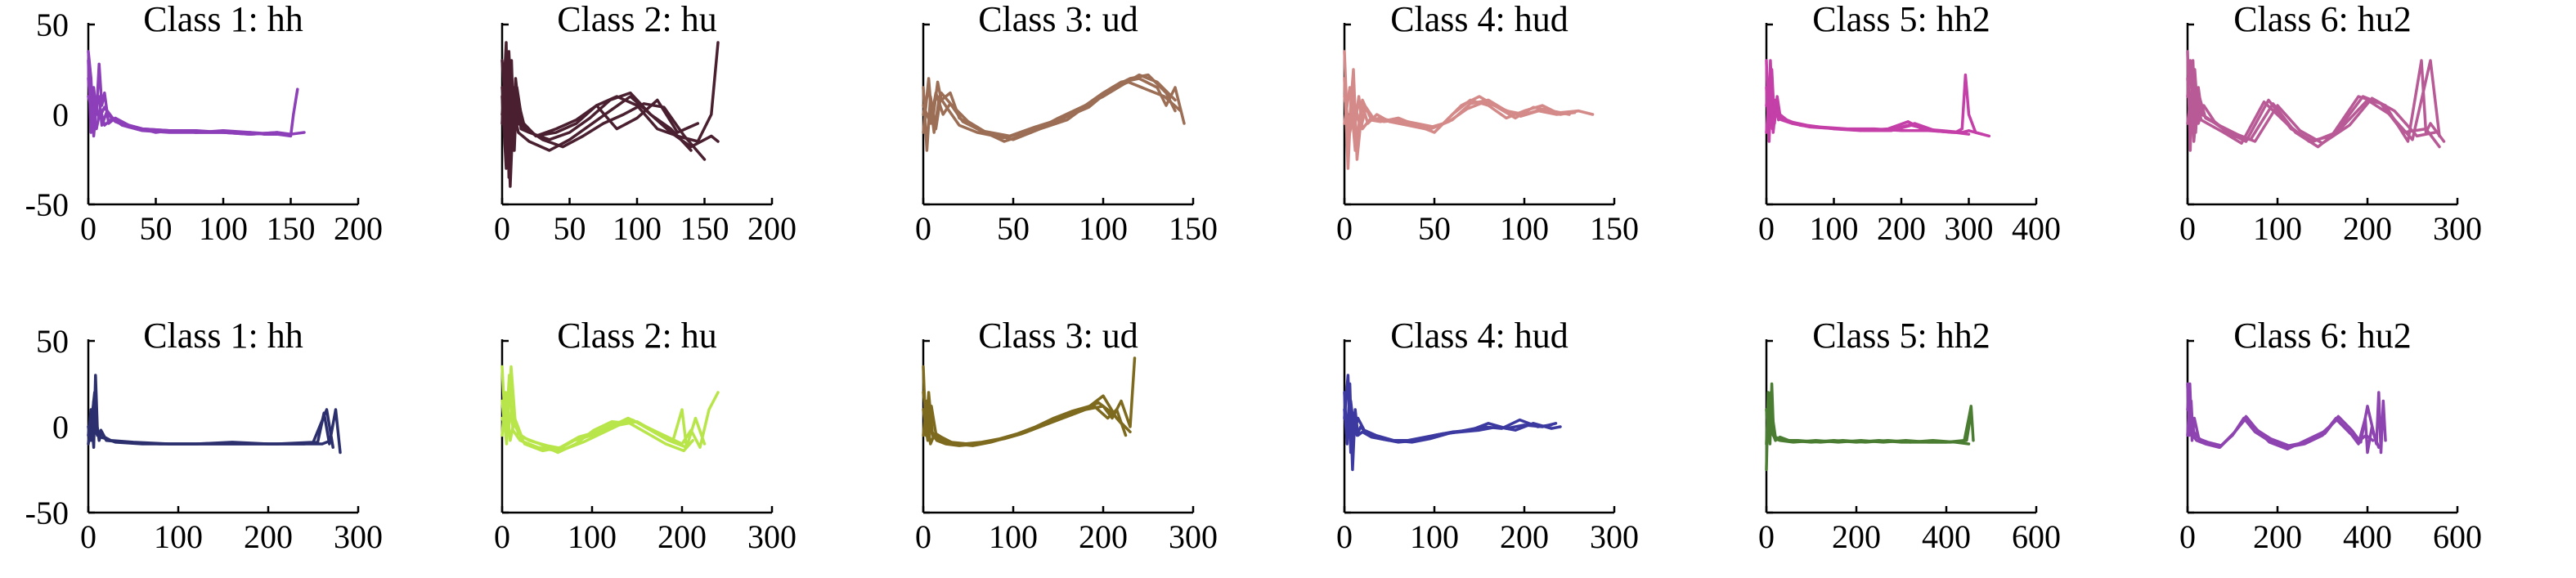  I want to click on chart-panel-2: Class 2: hu 0 50 100 150 200, so click(645, 123).